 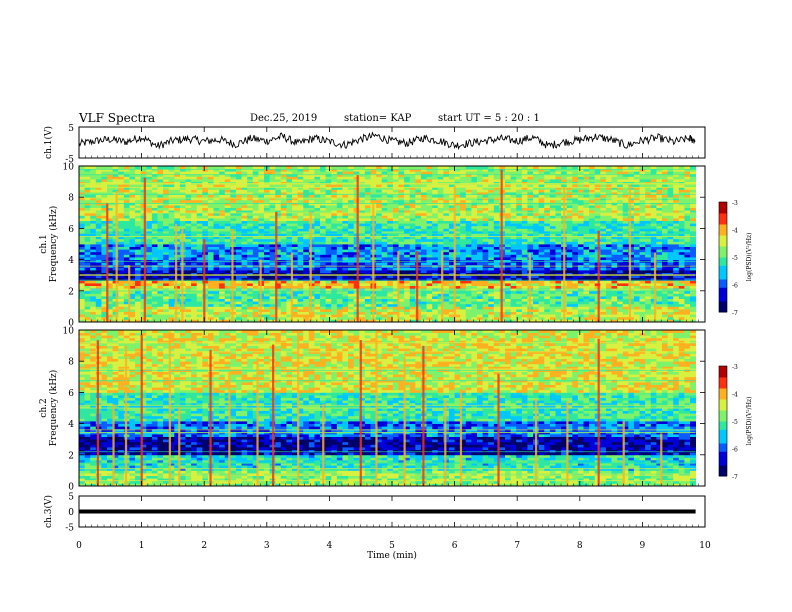 I want to click on ch1-spectrogram-ylabel-line2: Frequency (kHz), so click(x=53, y=244).